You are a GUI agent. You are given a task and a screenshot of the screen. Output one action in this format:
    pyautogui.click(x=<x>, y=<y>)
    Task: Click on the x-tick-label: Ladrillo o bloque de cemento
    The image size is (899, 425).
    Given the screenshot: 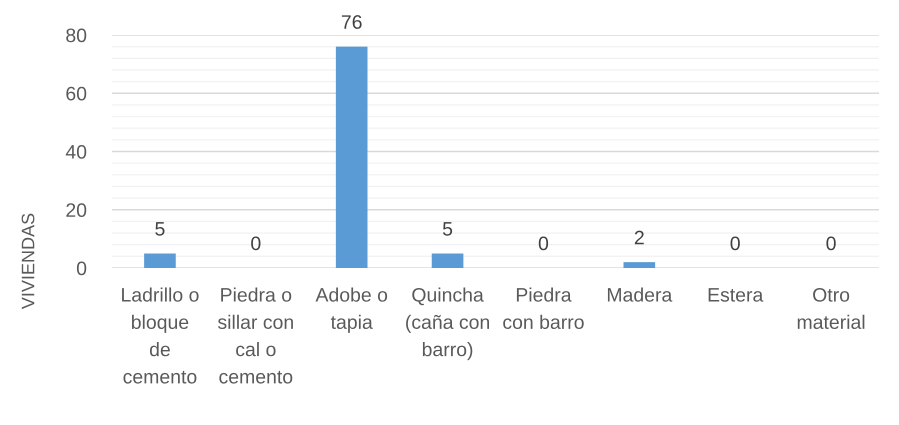 What is the action you would take?
    pyautogui.click(x=160, y=335)
    